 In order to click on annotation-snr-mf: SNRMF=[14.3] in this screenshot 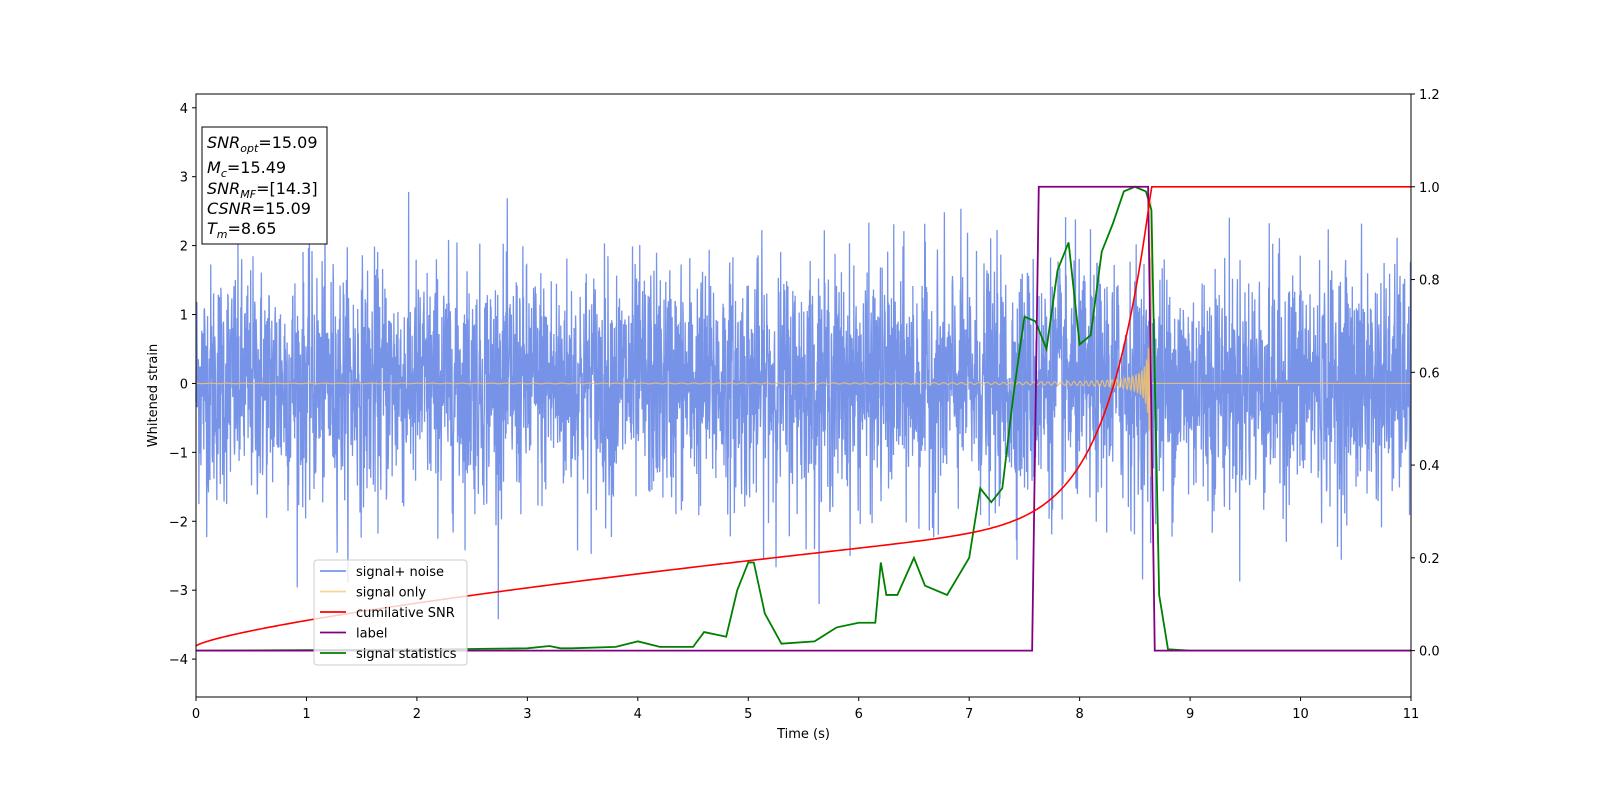, I will do `click(262, 190)`.